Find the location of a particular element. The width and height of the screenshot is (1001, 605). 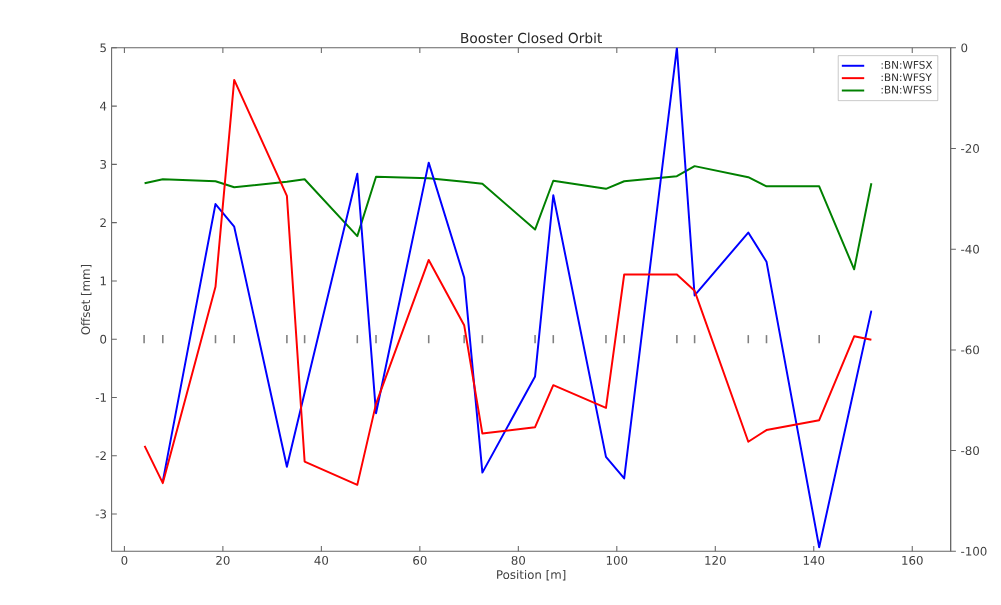

y-tick-label: 2 is located at coordinates (103, 222).